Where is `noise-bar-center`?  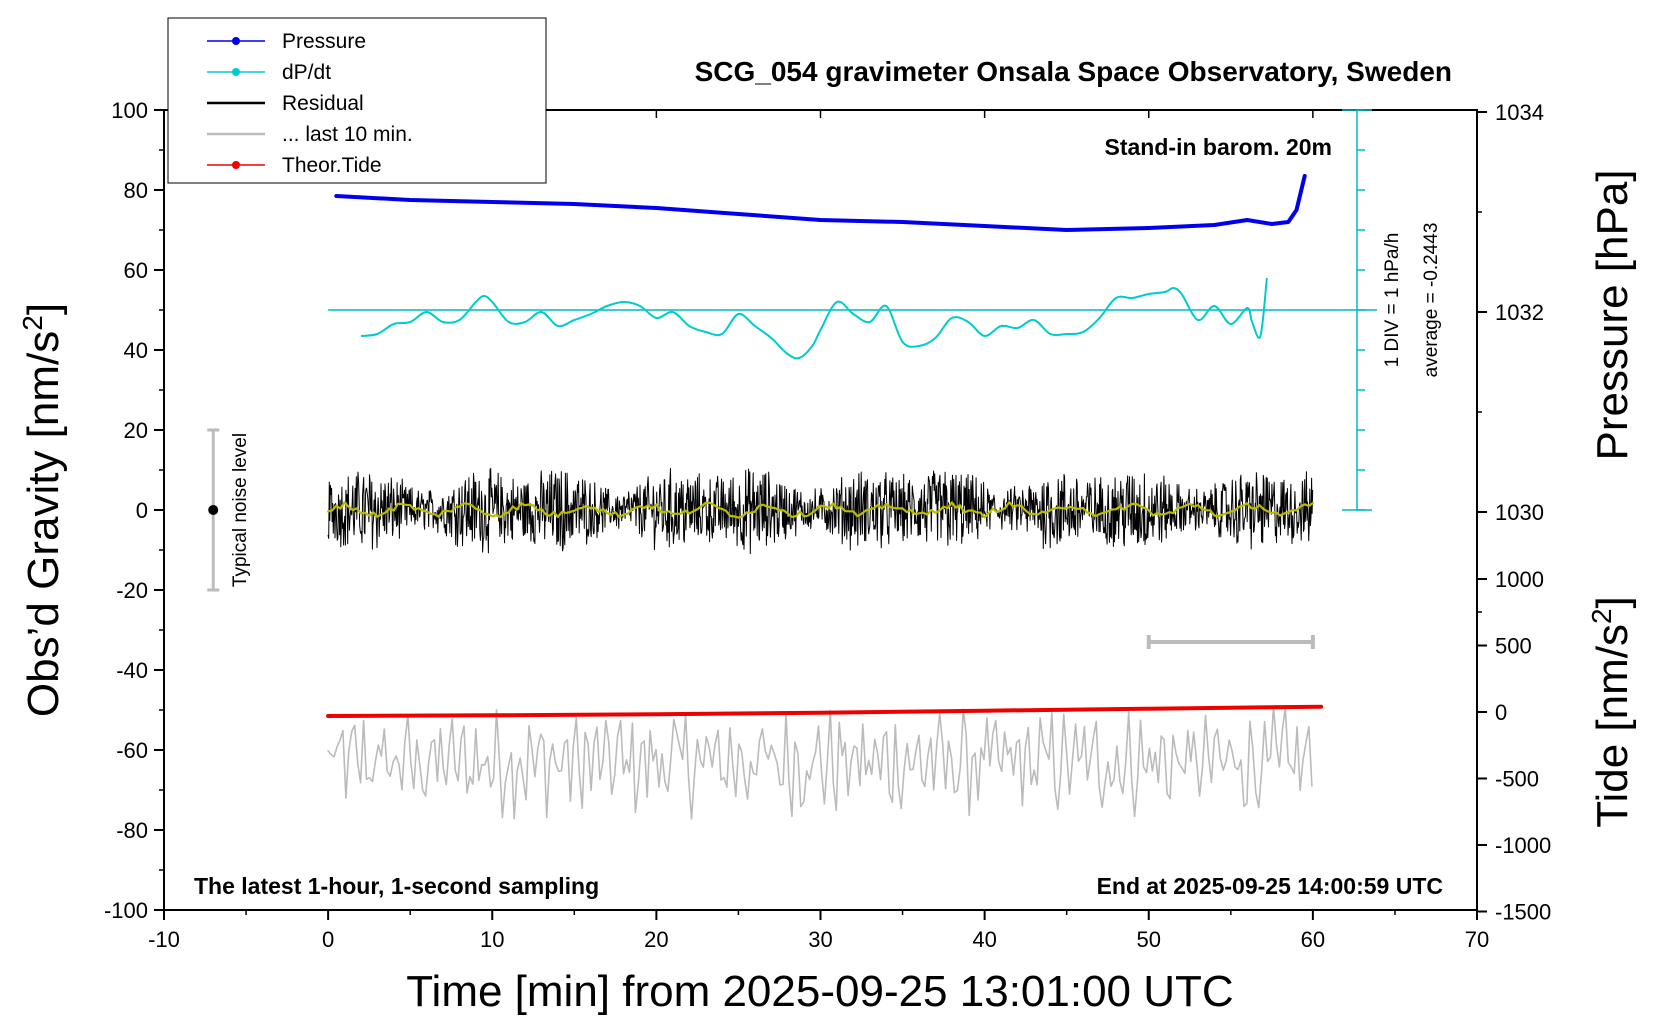 noise-bar-center is located at coordinates (213, 510).